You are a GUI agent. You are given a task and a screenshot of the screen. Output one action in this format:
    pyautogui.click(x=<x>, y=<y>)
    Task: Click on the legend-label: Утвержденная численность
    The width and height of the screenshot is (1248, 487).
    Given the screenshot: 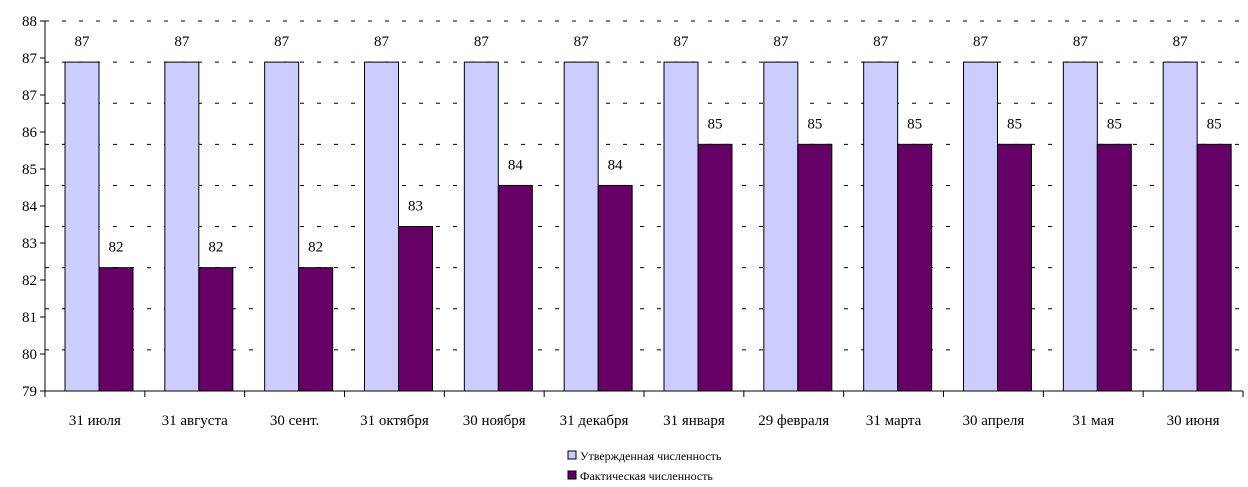 What is the action you would take?
    pyautogui.click(x=651, y=456)
    